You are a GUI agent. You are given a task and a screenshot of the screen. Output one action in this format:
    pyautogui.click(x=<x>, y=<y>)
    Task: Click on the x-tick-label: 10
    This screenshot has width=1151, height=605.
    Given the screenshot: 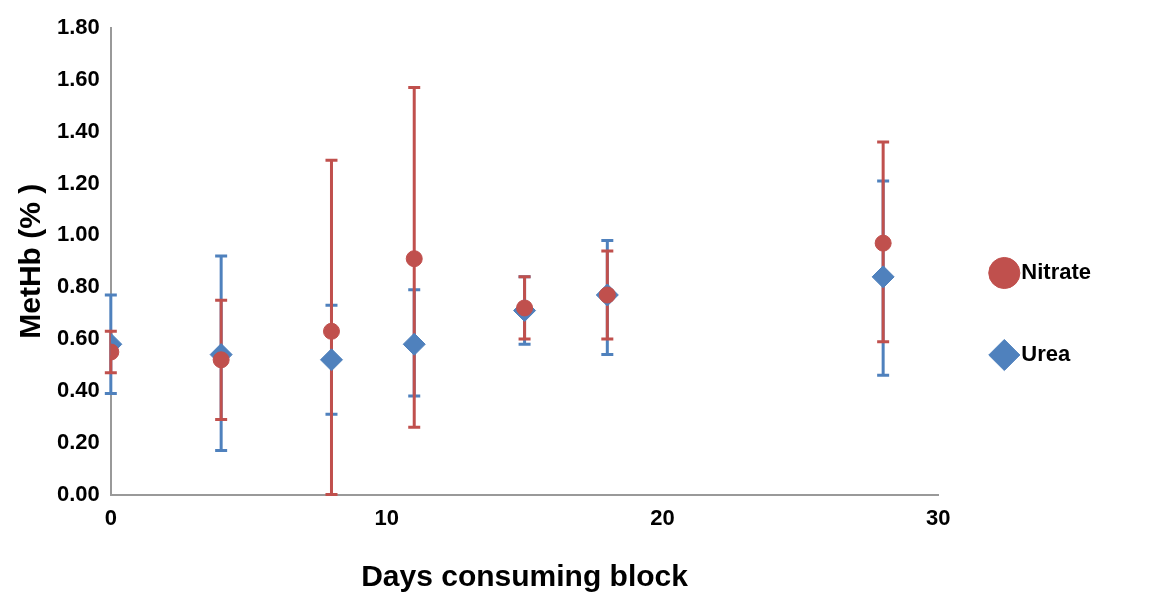 What is the action you would take?
    pyautogui.click(x=386, y=517)
    